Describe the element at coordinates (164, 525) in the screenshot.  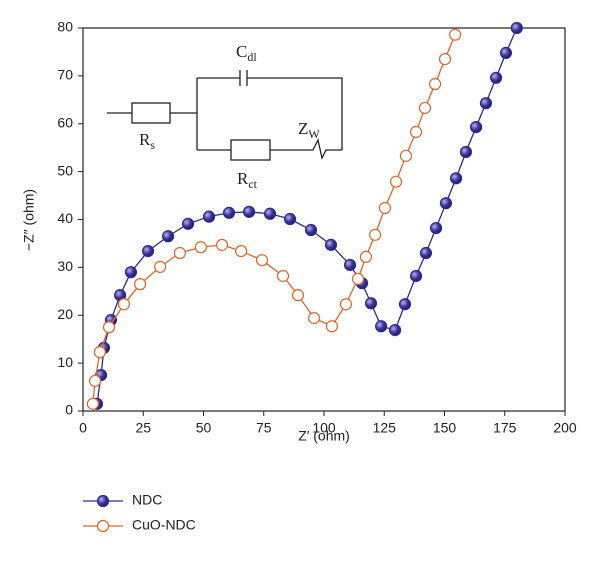
I see `legend-label: CuO-NDC` at that location.